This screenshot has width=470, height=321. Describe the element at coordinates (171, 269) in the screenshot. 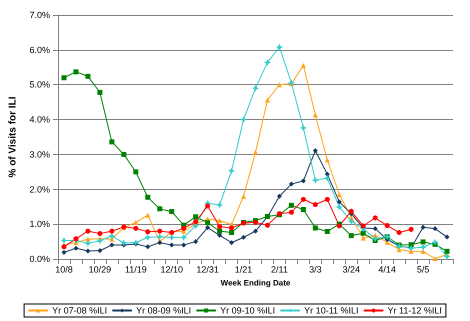

I see `x-tick-label: 12/10` at that location.